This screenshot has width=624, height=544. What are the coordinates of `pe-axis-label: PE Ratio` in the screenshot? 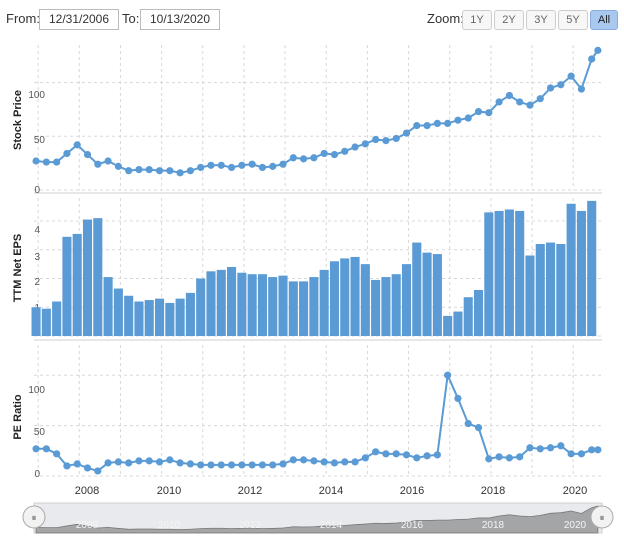 It's located at (18, 417).